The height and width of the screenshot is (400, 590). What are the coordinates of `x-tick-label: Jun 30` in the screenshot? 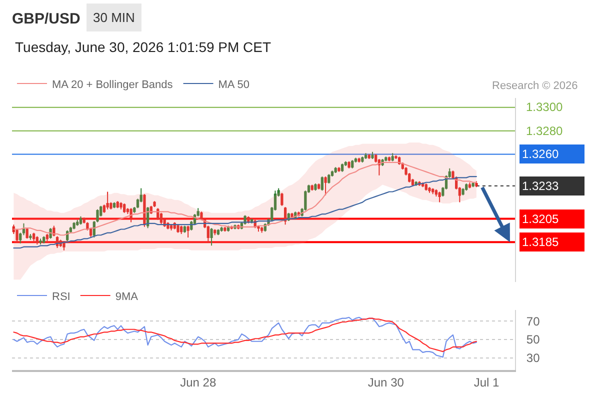 It's located at (386, 382).